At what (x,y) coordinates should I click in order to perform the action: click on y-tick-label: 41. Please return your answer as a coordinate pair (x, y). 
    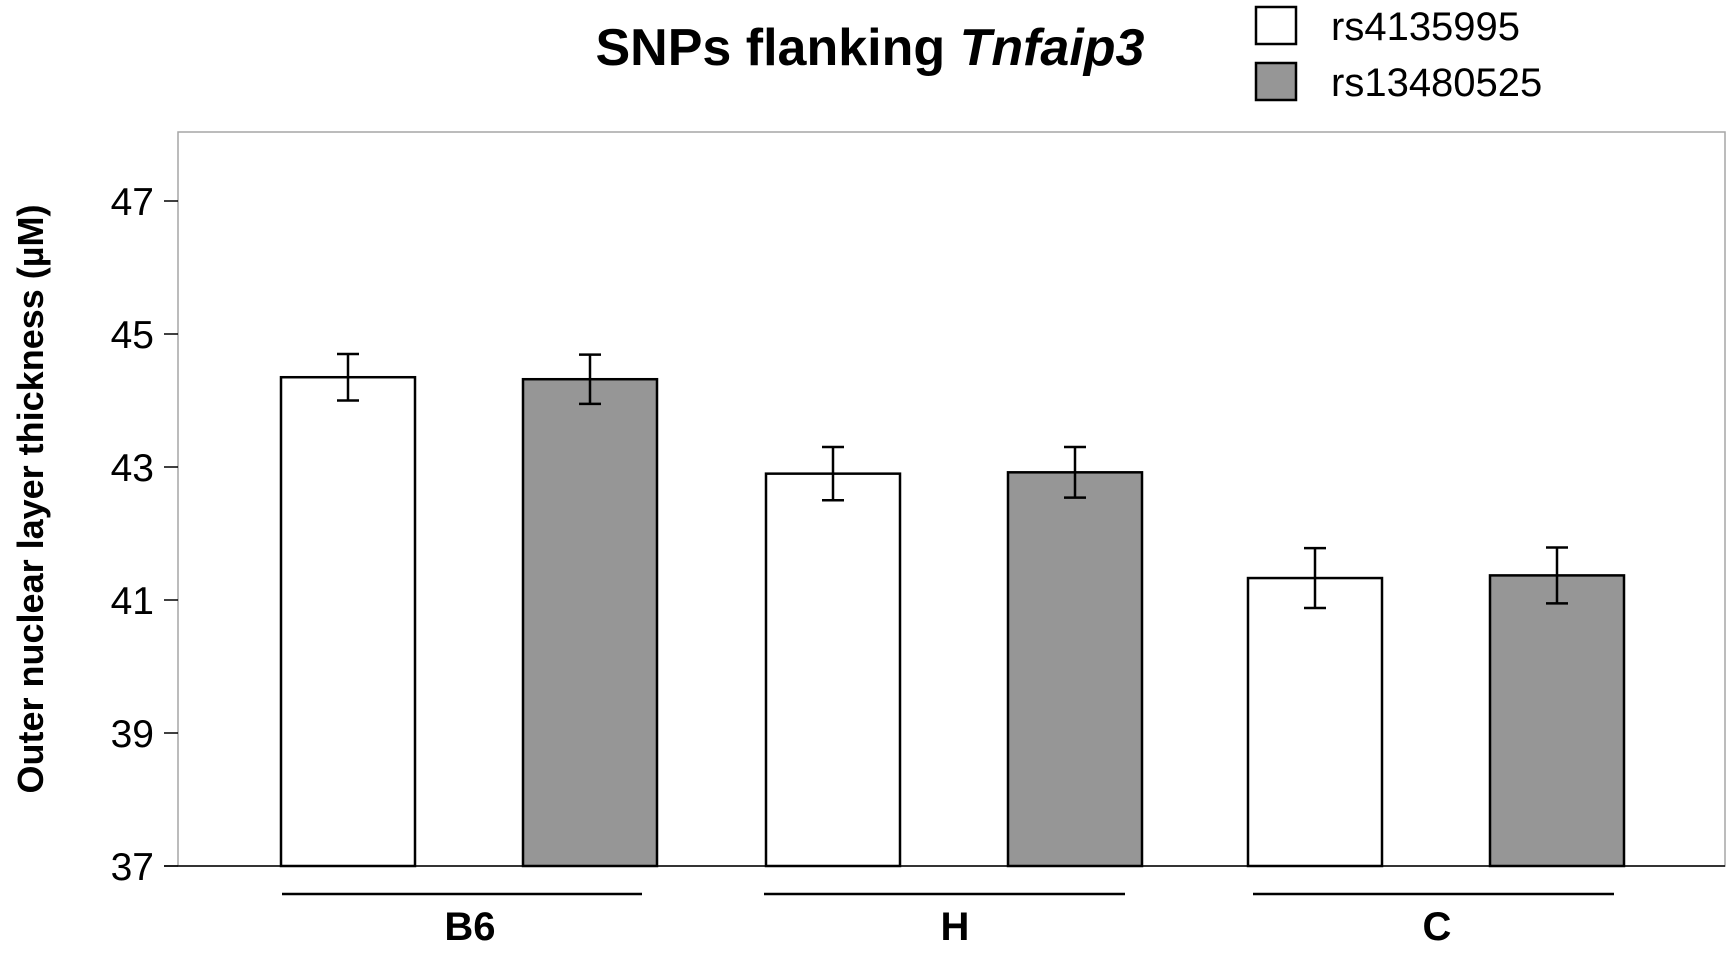
    Looking at the image, I should click on (132, 601).